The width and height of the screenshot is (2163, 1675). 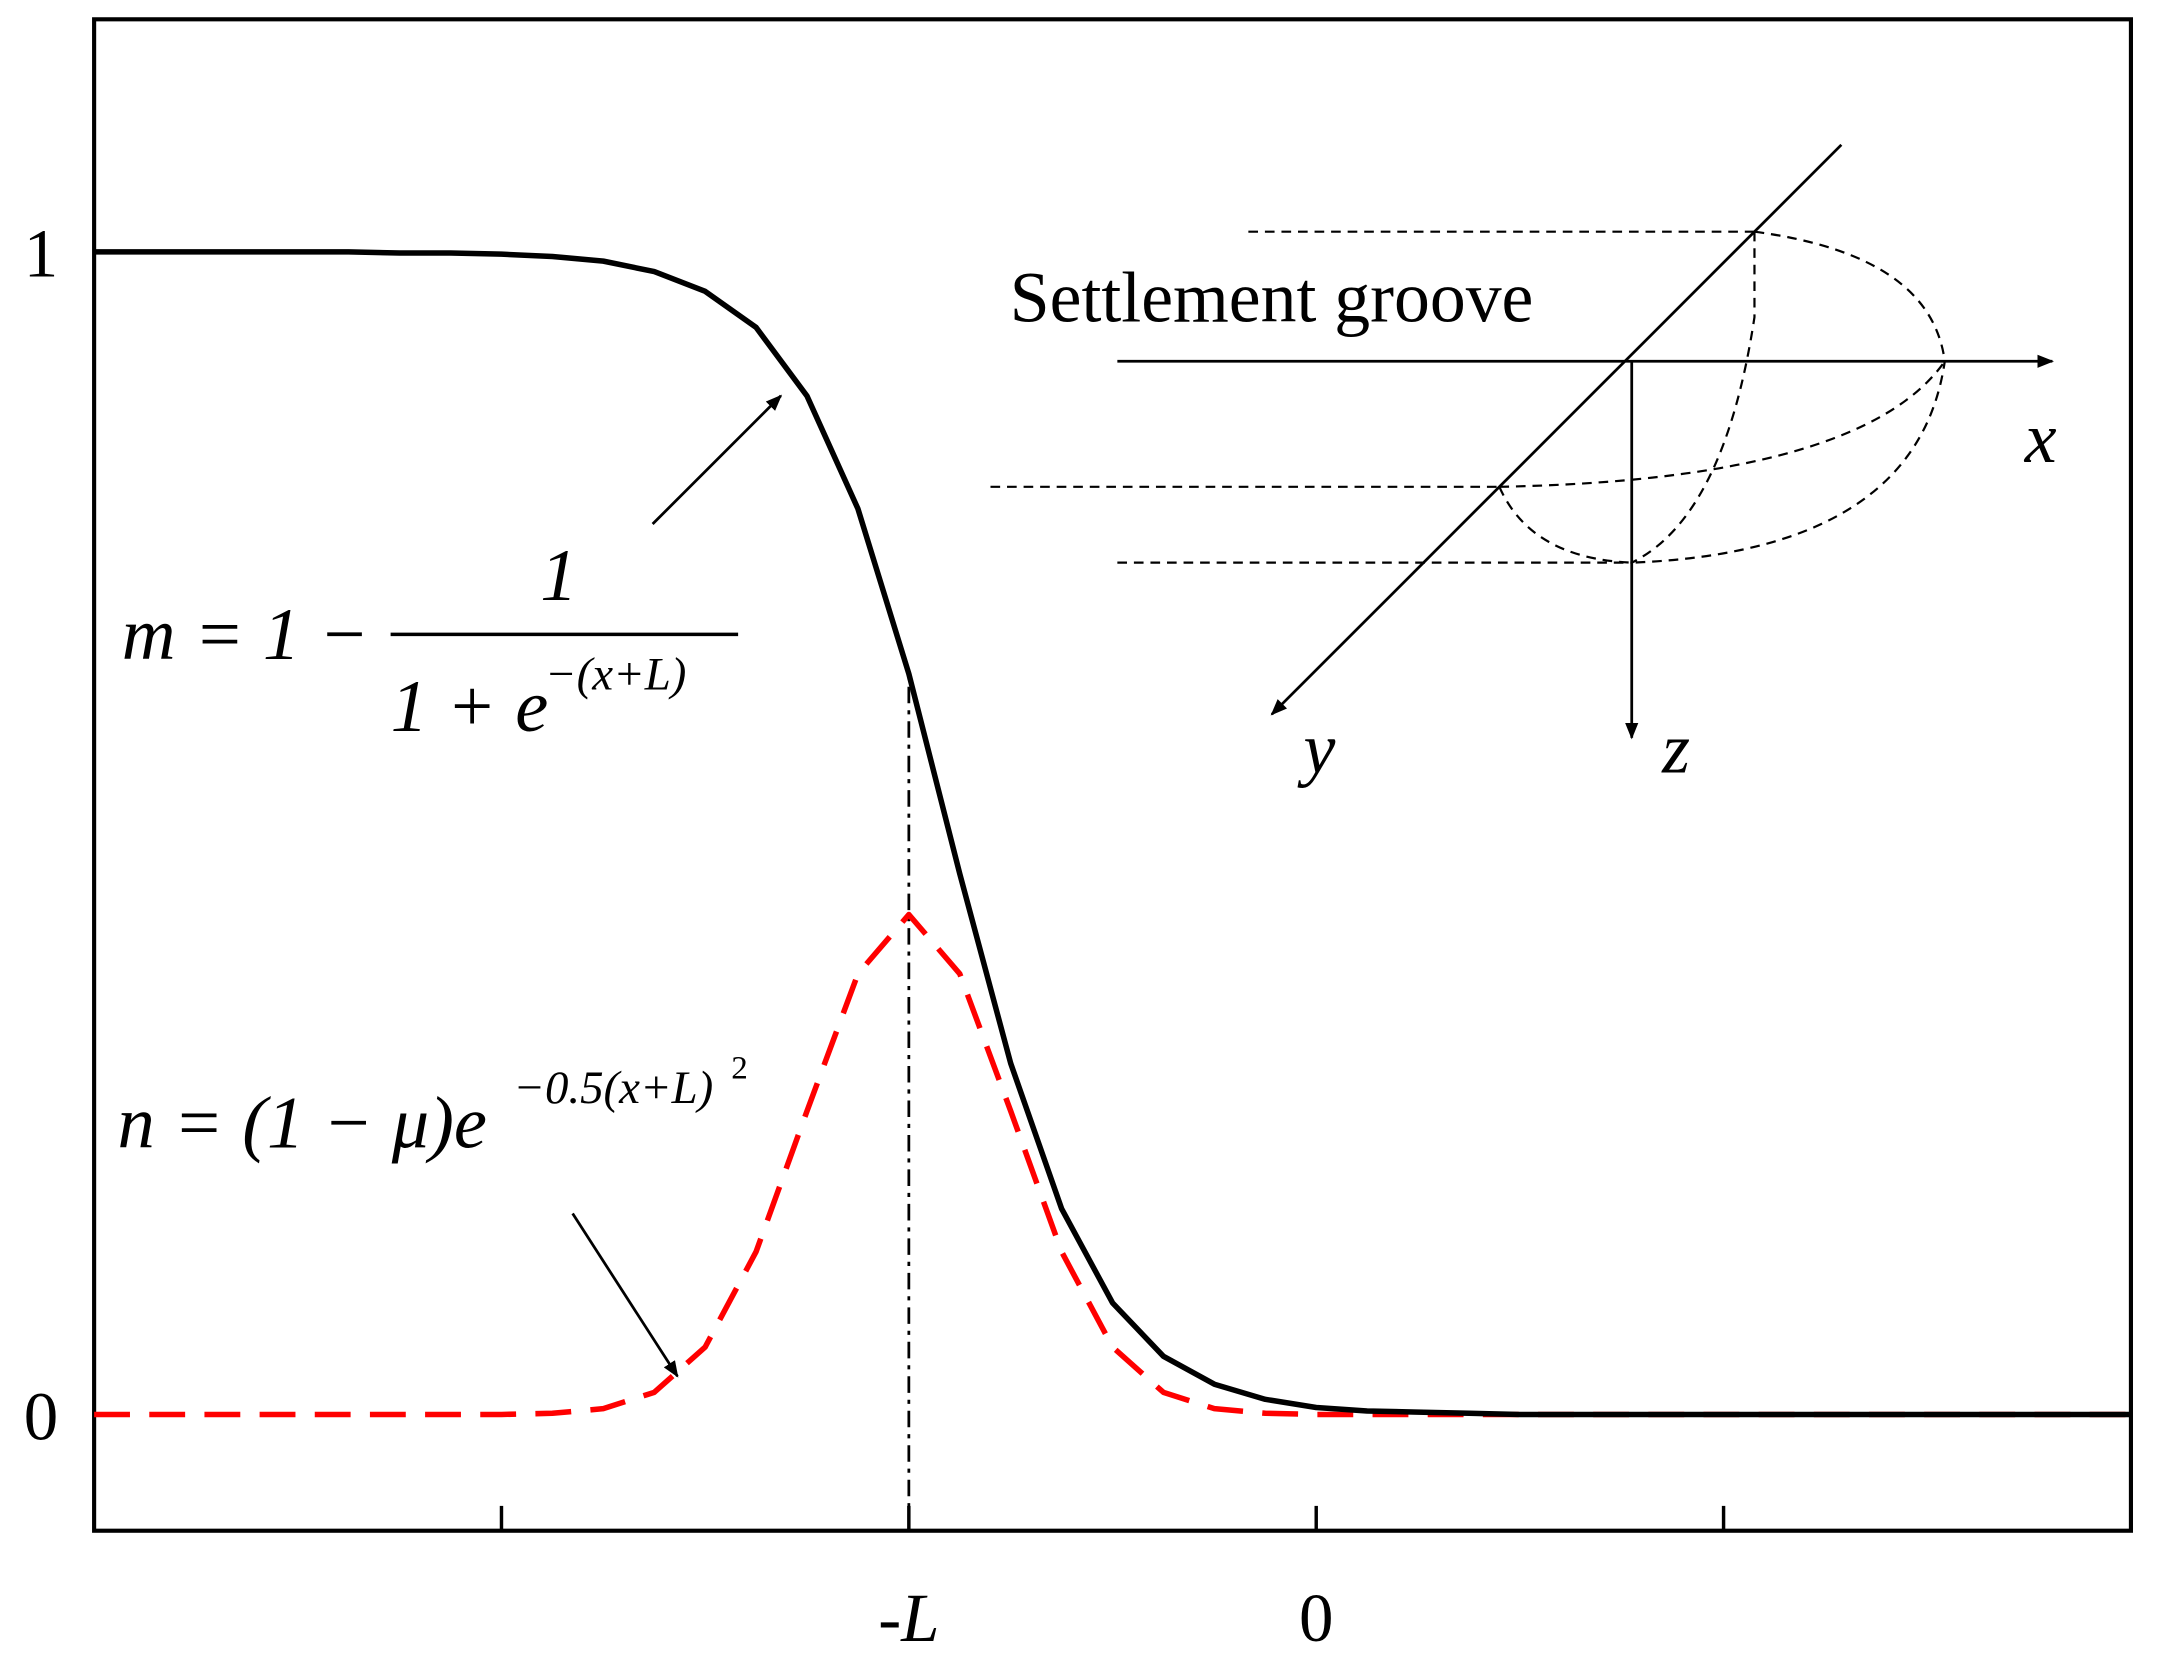 What do you see at coordinates (1316, 1618) in the screenshot?
I see `x-tick-label: 0` at bounding box center [1316, 1618].